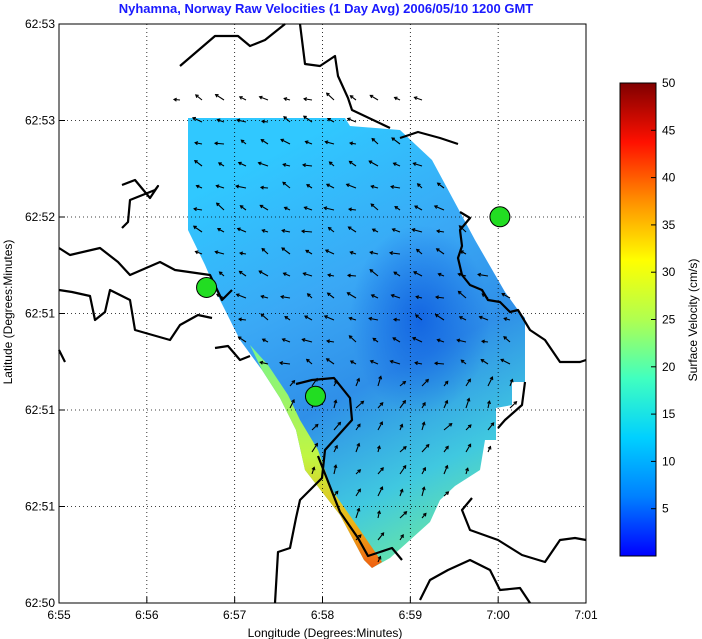 The image size is (702, 639). What do you see at coordinates (316, 456) in the screenshot?
I see `high-velocity-edge` at bounding box center [316, 456].